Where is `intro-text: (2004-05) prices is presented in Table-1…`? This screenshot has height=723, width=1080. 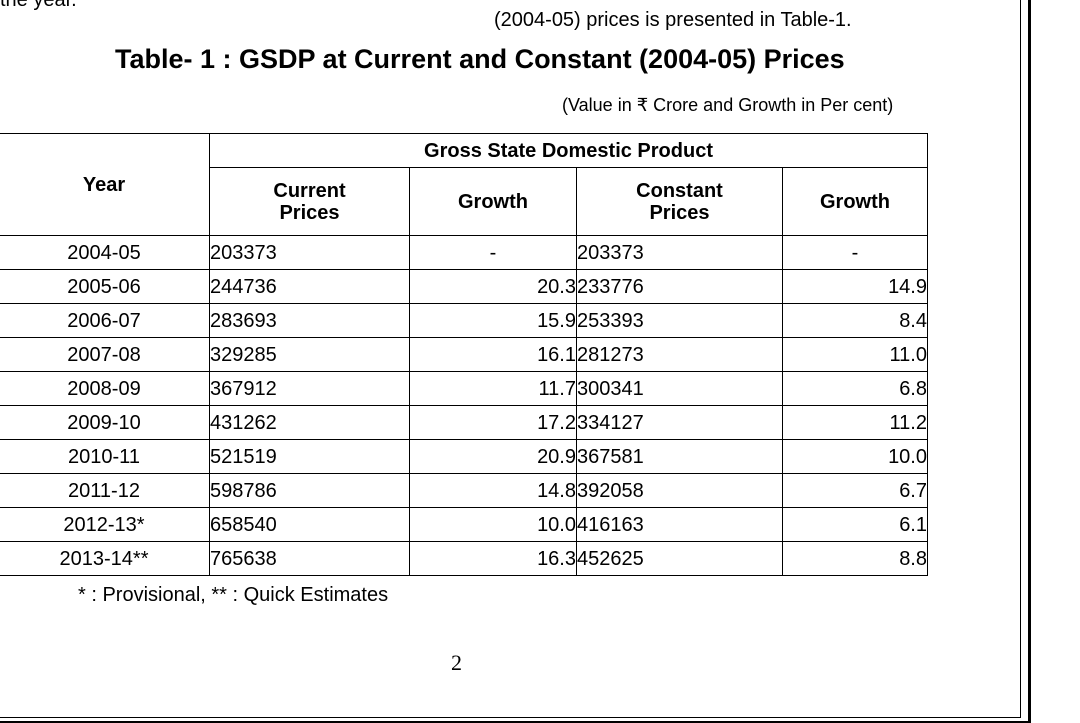
intro-text: (2004-05) prices is presented in Table-1… is located at coordinates (673, 20).